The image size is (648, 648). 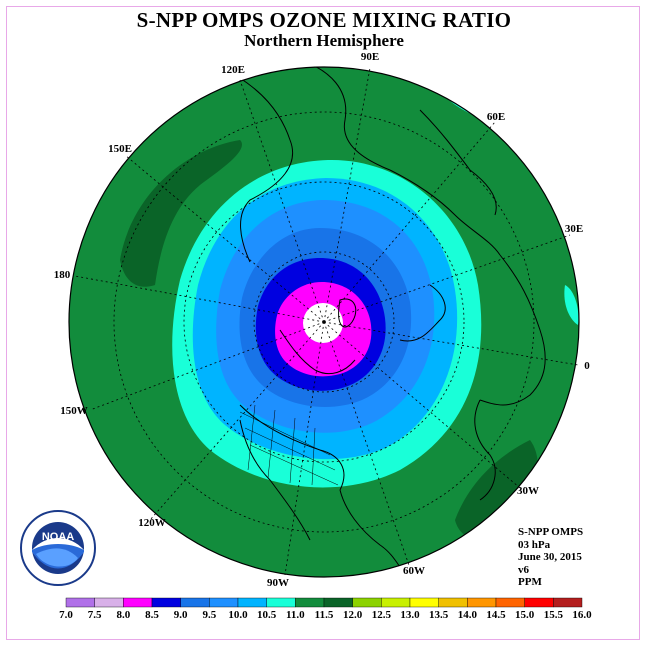 I want to click on info-date: June 30, 2015, so click(x=550, y=557).